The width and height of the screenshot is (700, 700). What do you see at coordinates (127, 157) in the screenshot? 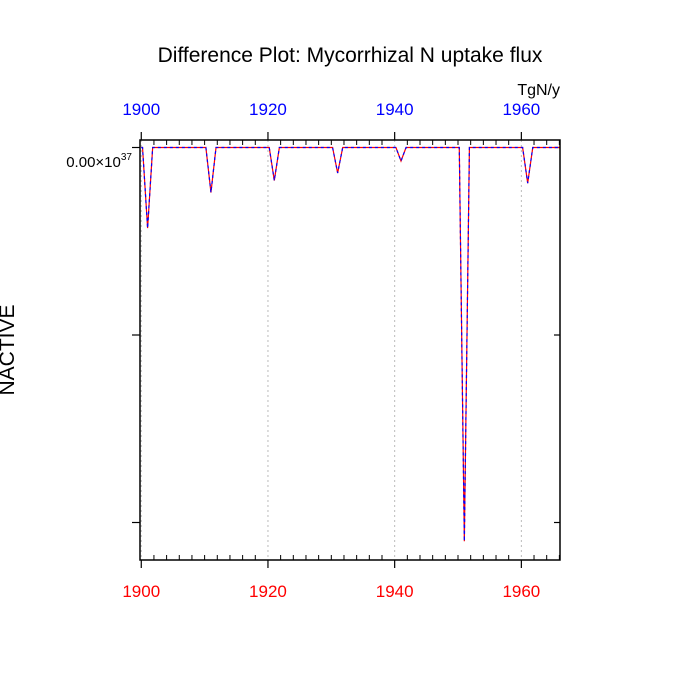
I see `y-tick-exponent: 37` at bounding box center [127, 157].